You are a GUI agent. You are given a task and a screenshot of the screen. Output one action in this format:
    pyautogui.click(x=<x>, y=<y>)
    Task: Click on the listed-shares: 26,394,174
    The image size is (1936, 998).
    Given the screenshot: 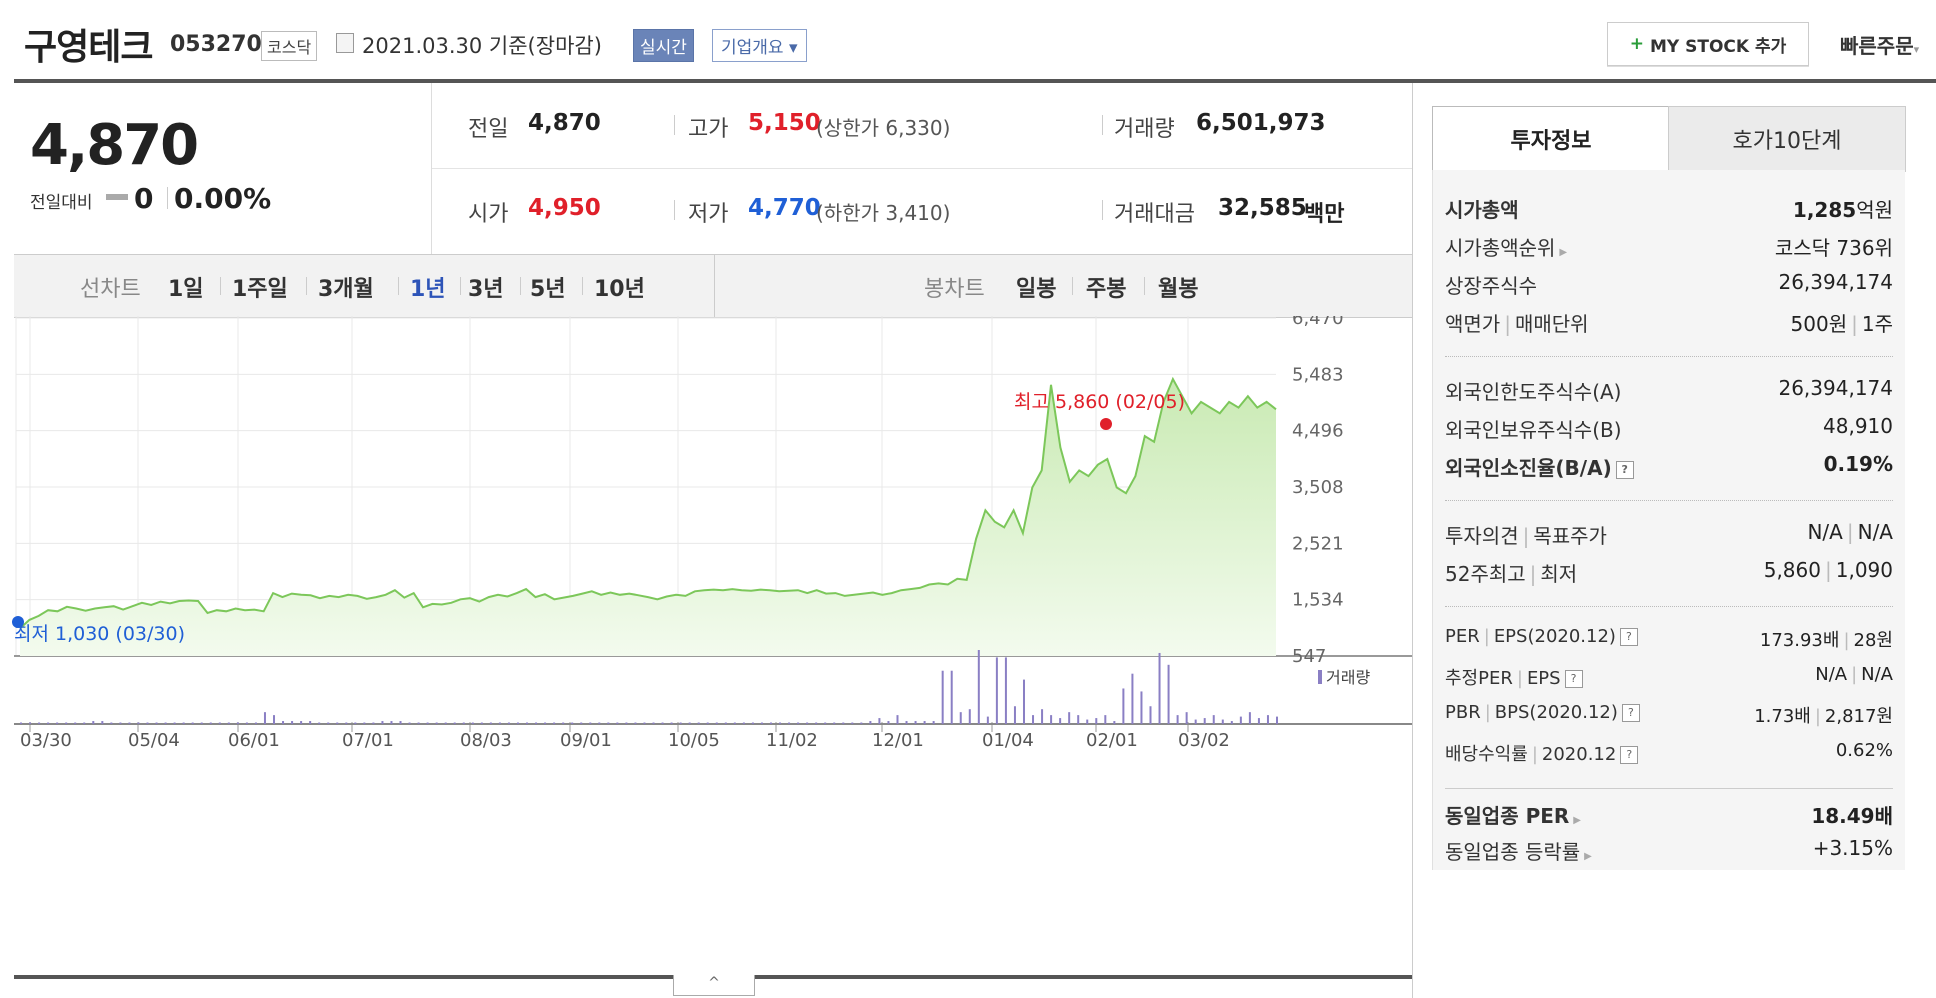 What is the action you would take?
    pyautogui.click(x=1835, y=282)
    